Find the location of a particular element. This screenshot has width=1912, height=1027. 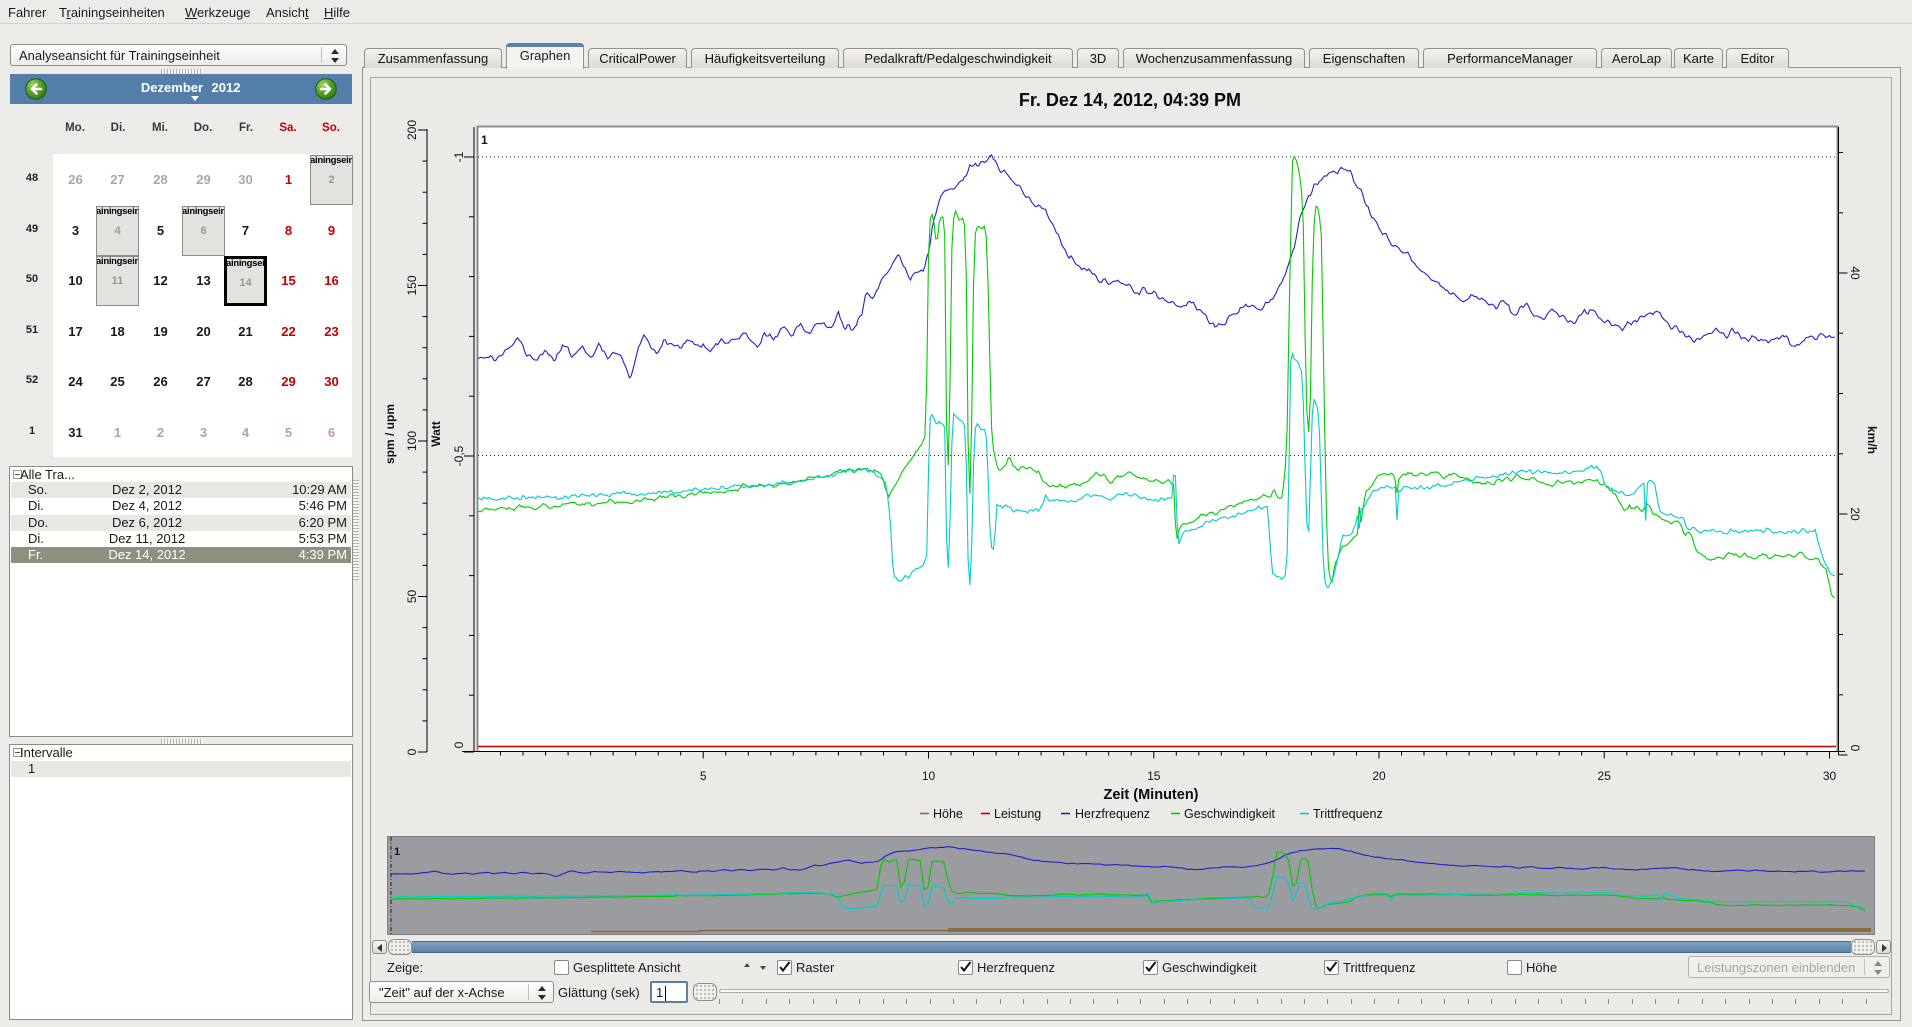

svg-text: 15 is located at coordinates (1154, 776).